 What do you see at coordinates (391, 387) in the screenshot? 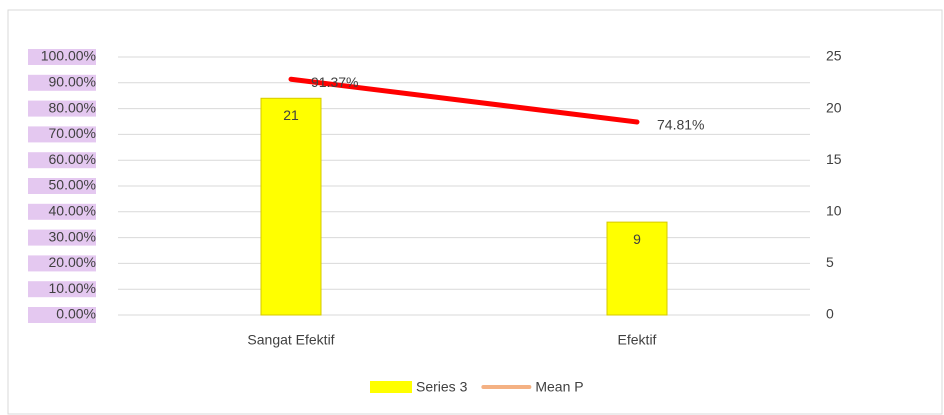
I see `legend-swatch` at bounding box center [391, 387].